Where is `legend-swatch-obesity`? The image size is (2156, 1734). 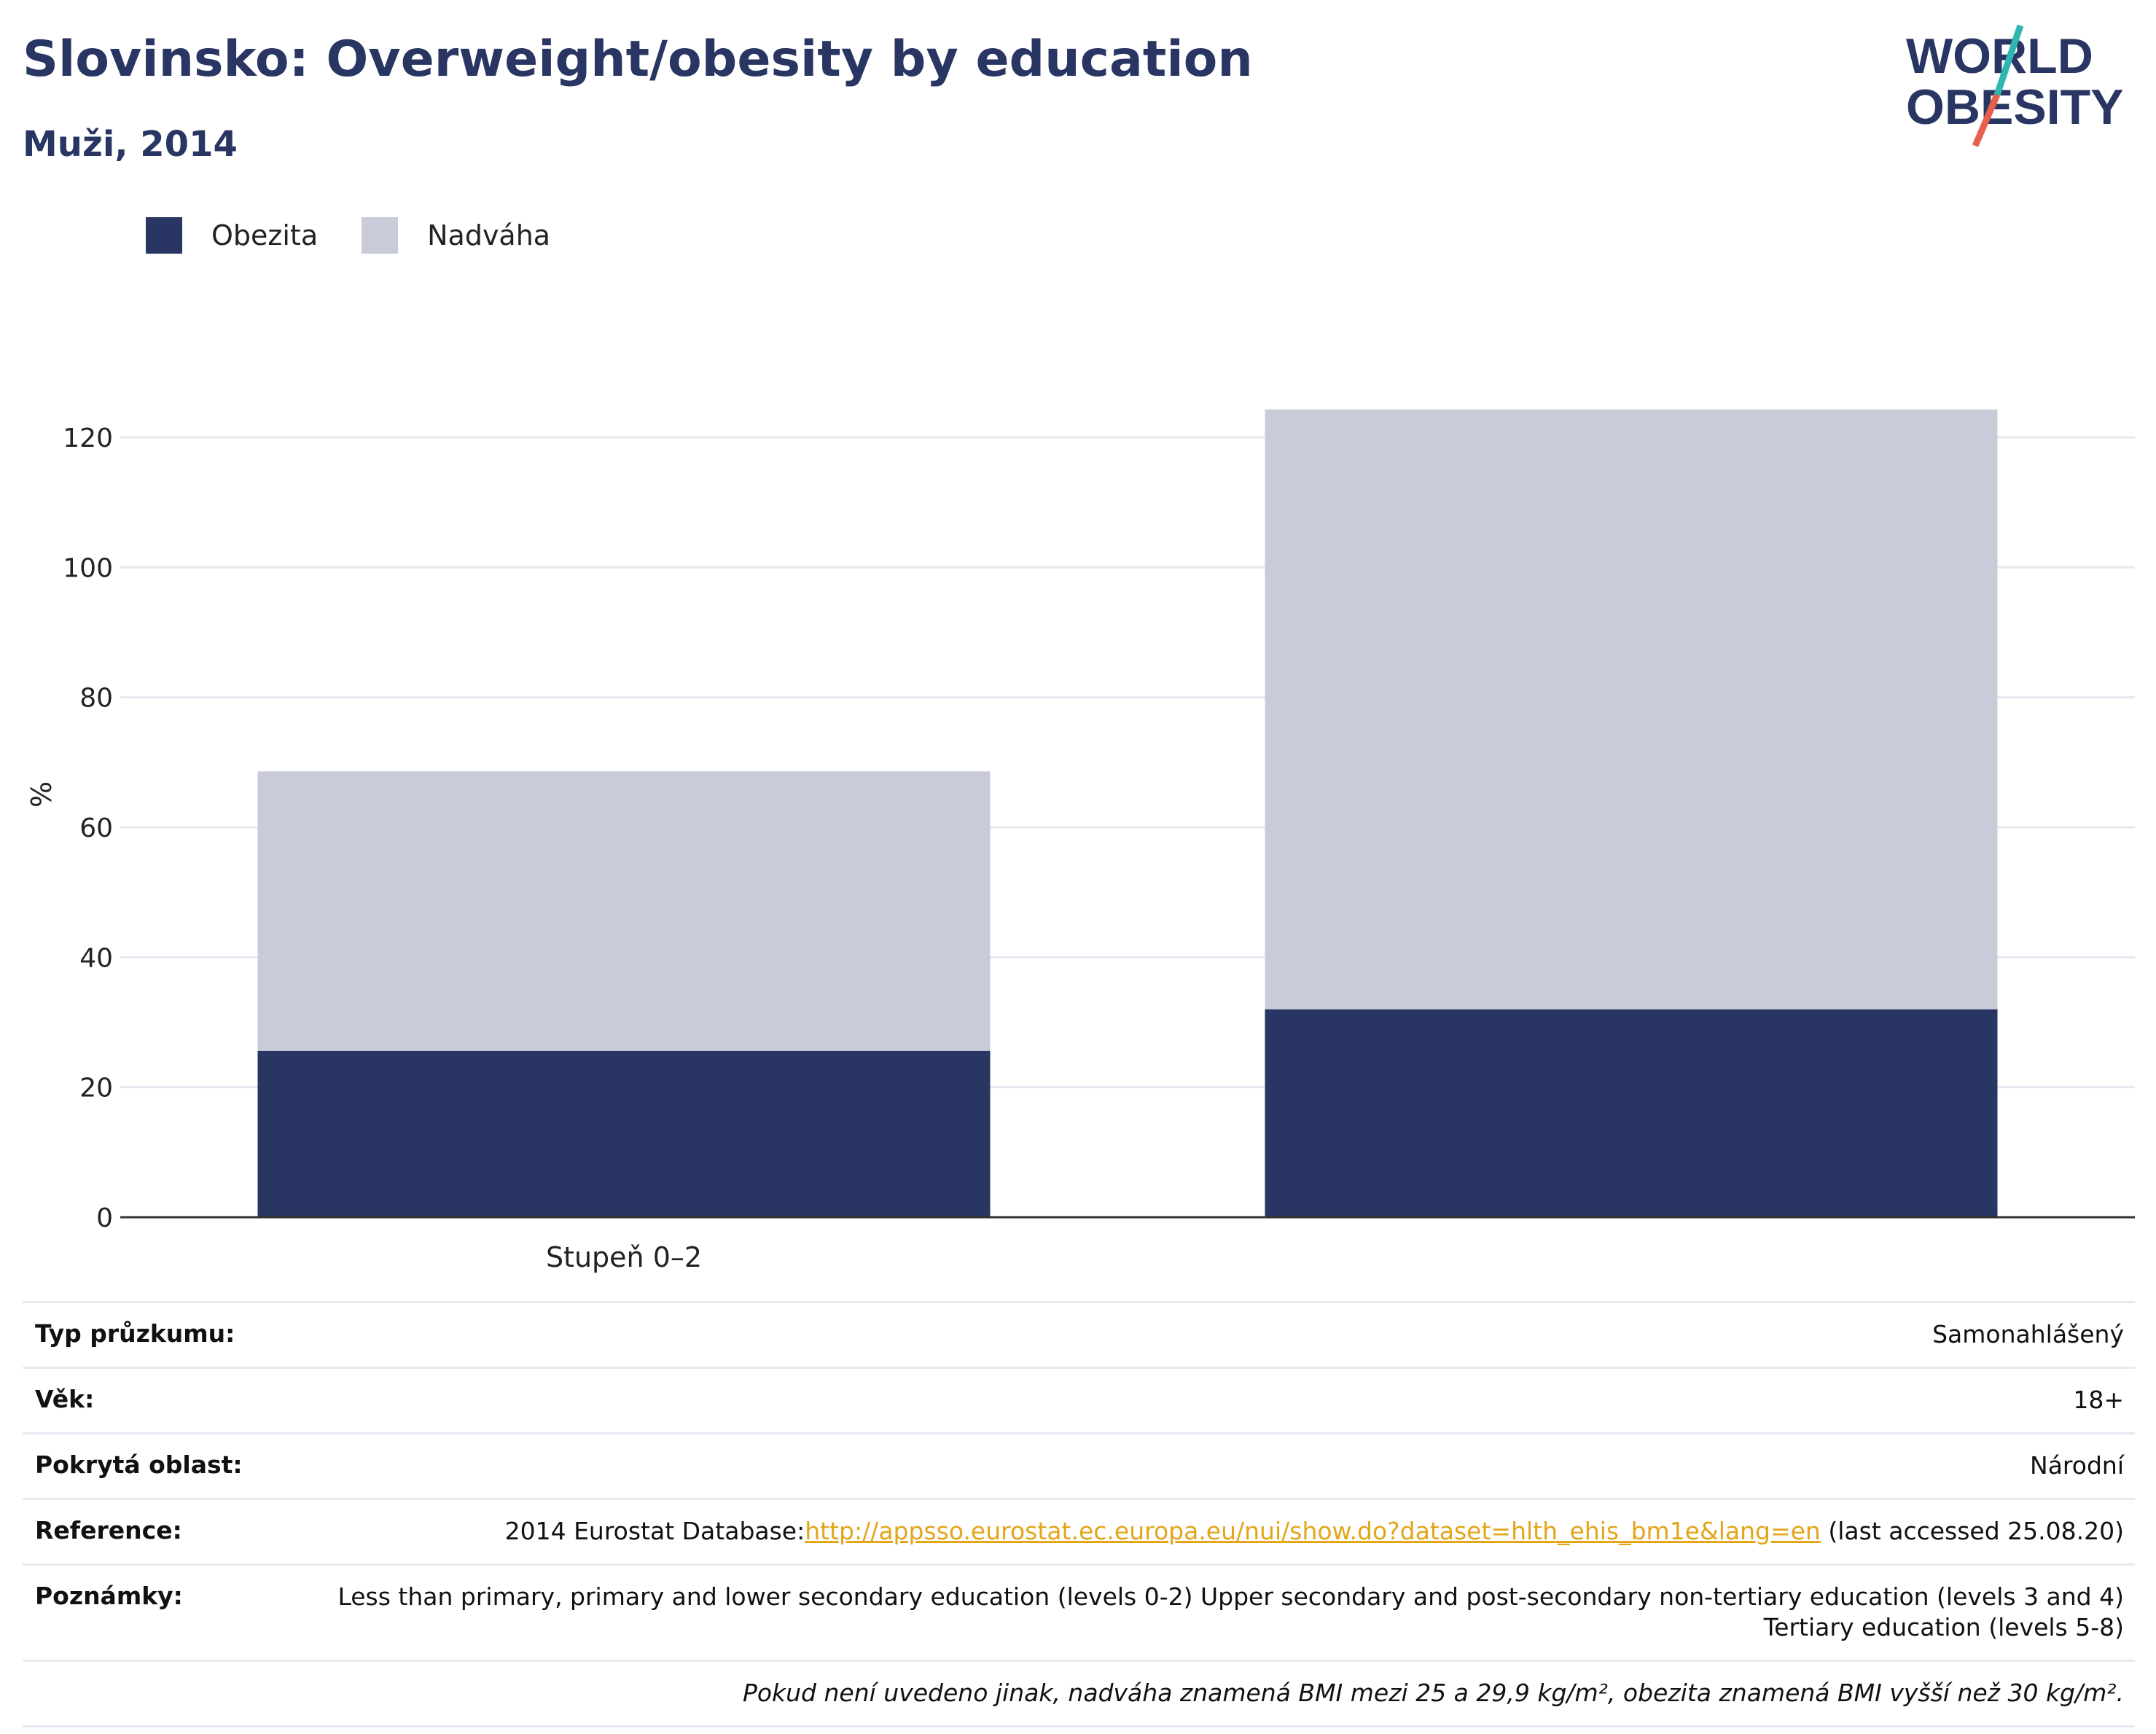
legend-swatch-obesity is located at coordinates (164, 235).